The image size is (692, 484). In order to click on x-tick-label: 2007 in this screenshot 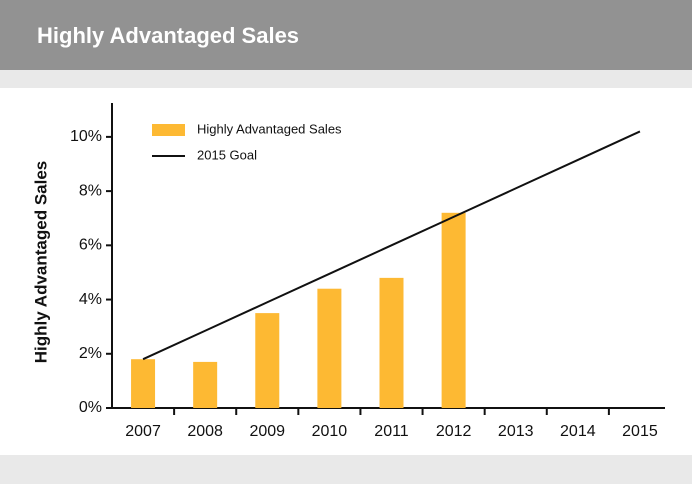, I will do `click(143, 431)`.